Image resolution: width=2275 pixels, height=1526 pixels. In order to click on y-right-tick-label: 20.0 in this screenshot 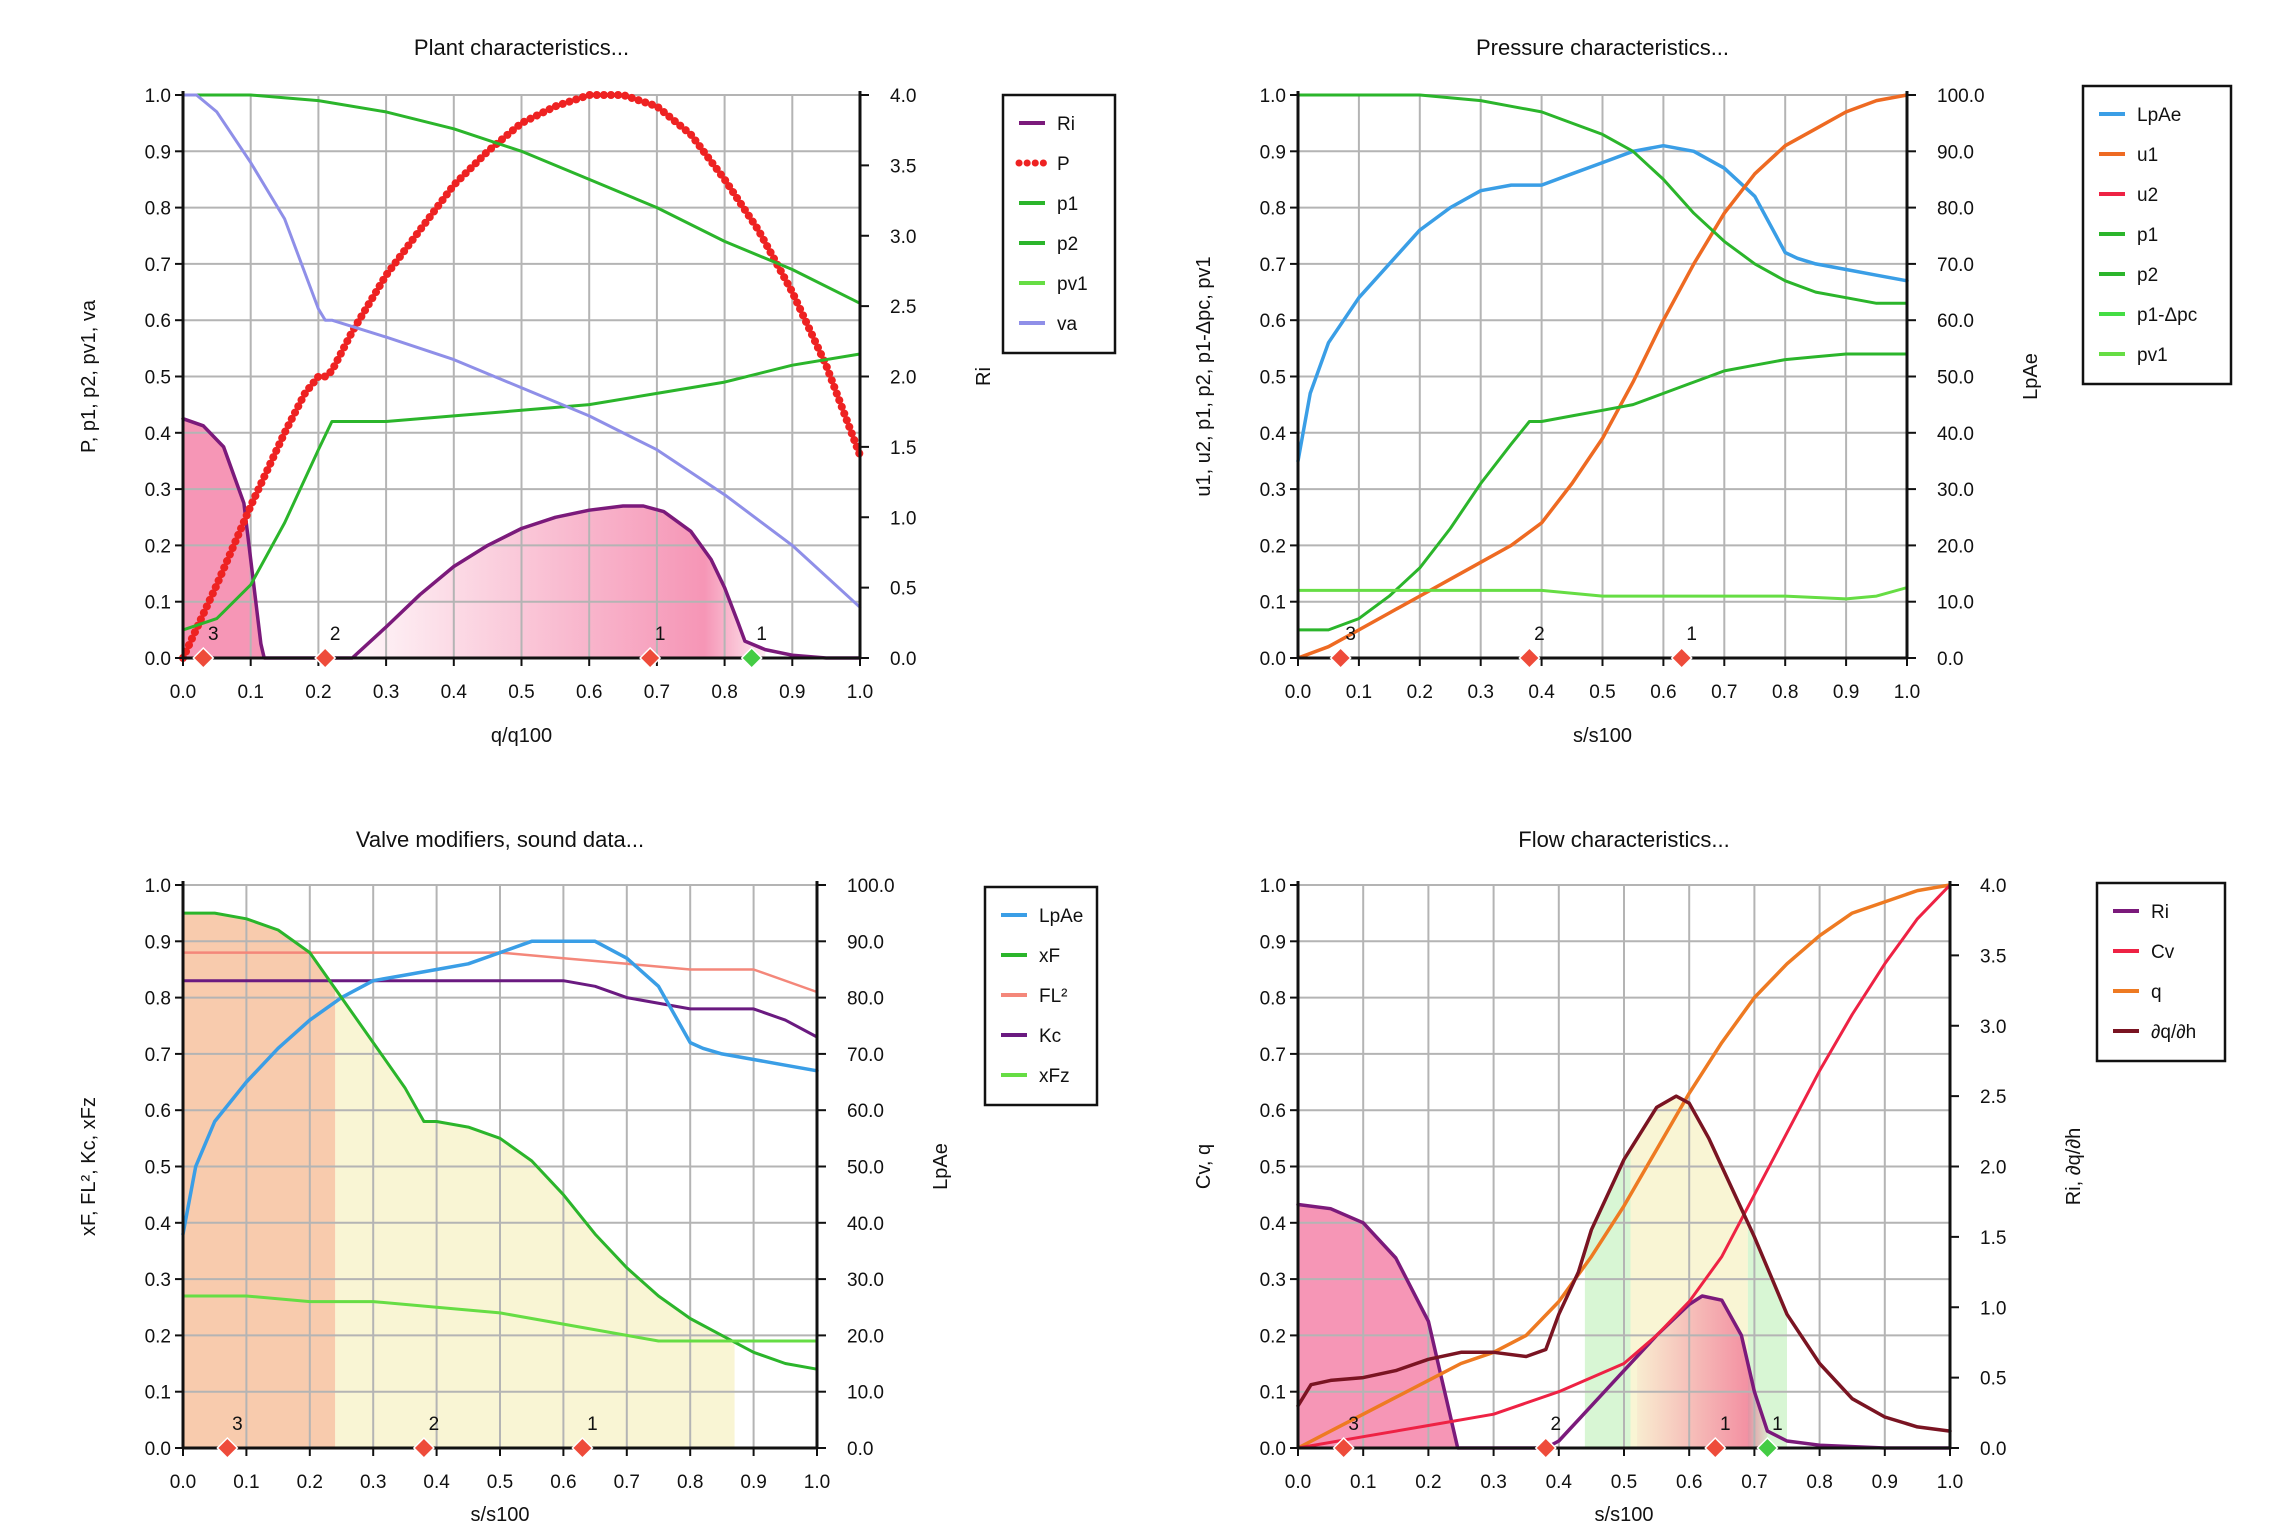, I will do `click(865, 1336)`.